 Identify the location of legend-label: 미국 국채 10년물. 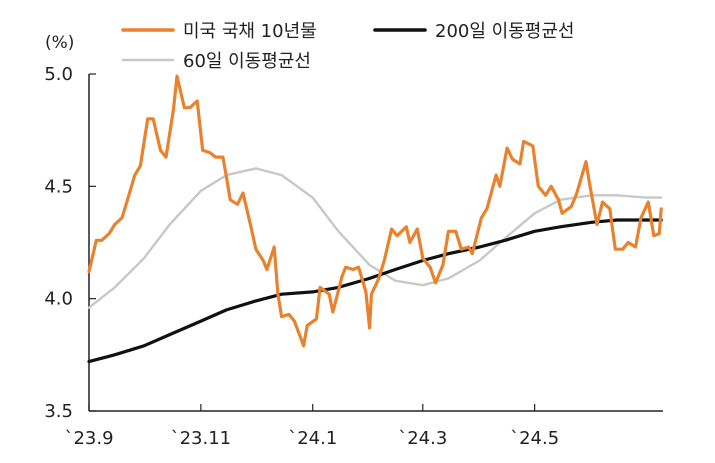
(250, 31).